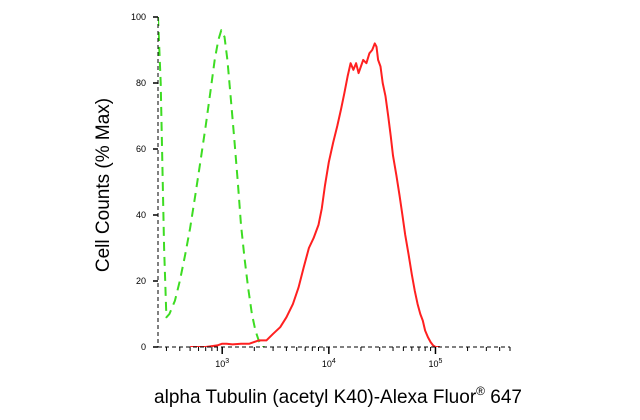 This screenshot has height=420, width=640. I want to click on x-tick-label-base-2: 10, so click(434, 364).